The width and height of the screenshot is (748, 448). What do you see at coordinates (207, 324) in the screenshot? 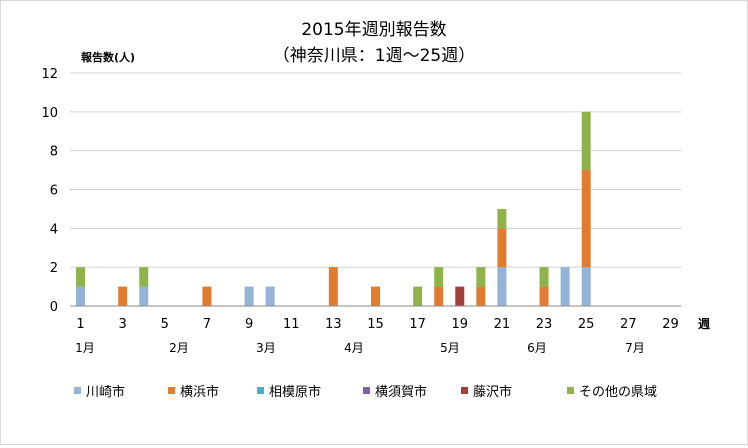
I see `x-tick-label: 7` at bounding box center [207, 324].